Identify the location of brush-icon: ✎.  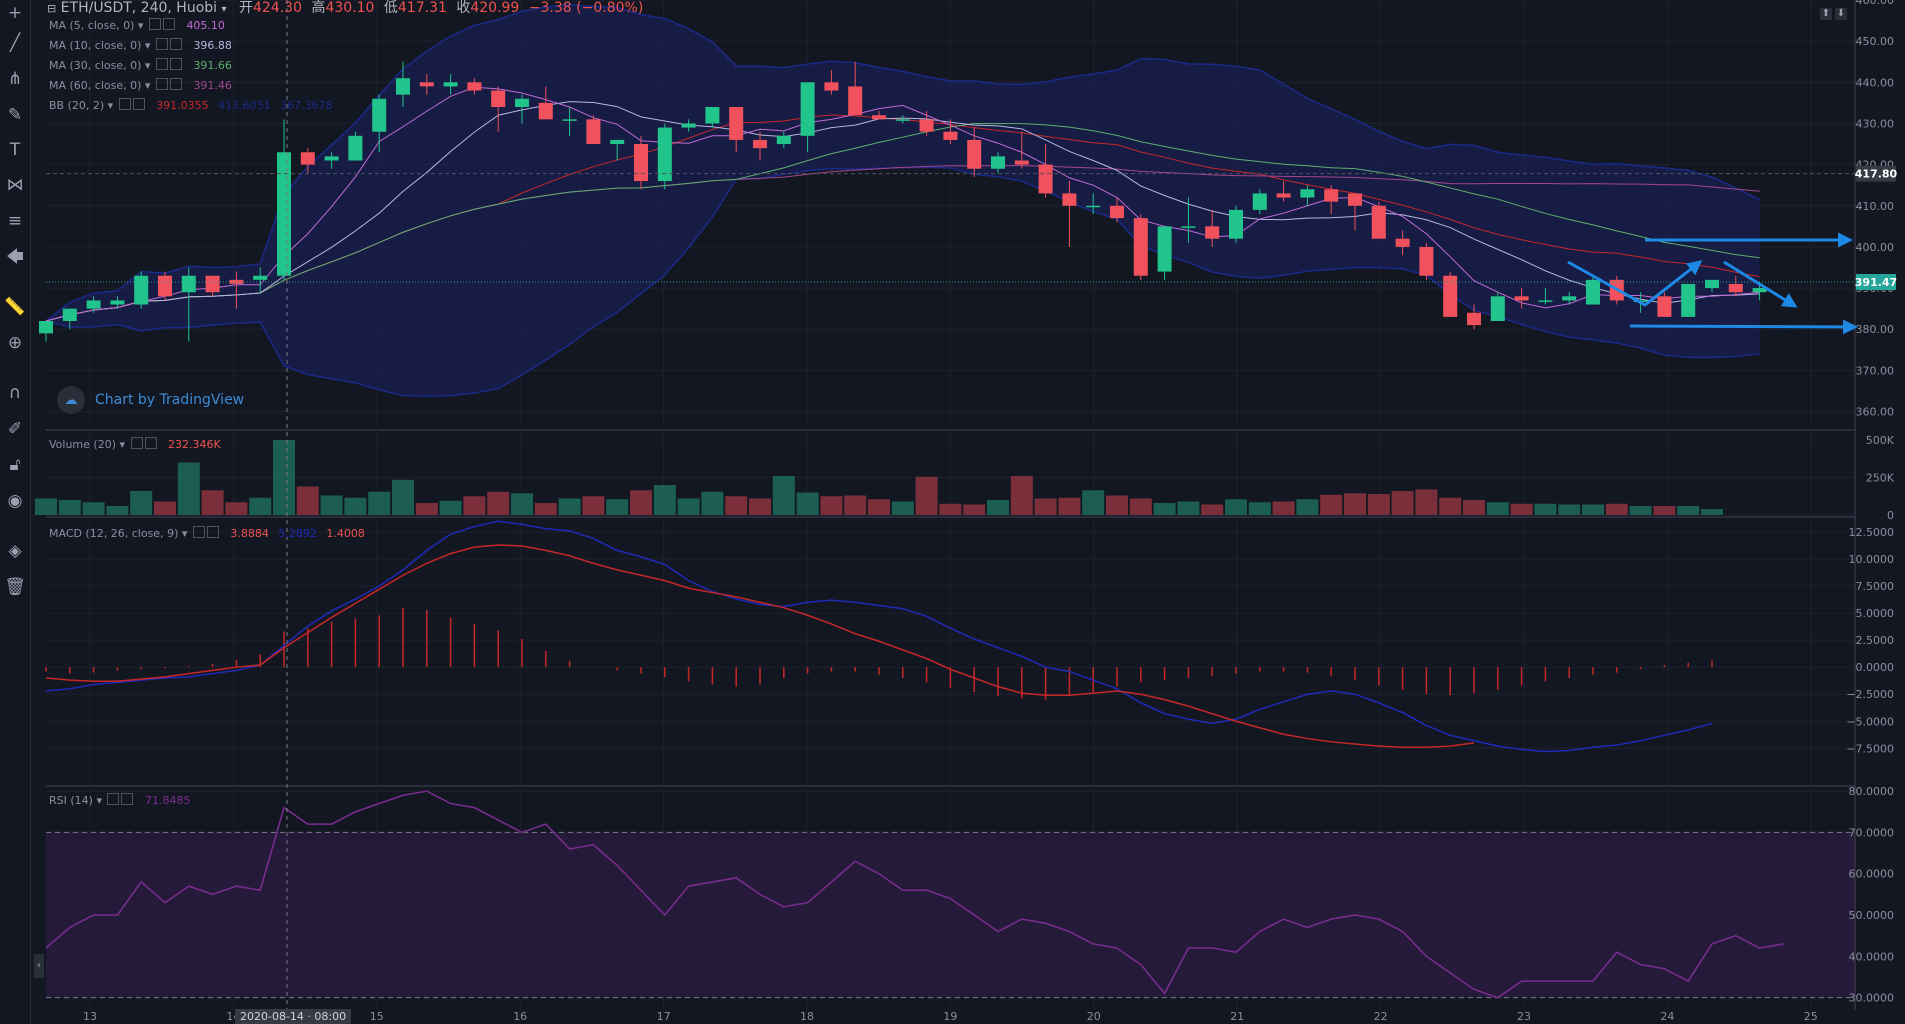
(15, 114).